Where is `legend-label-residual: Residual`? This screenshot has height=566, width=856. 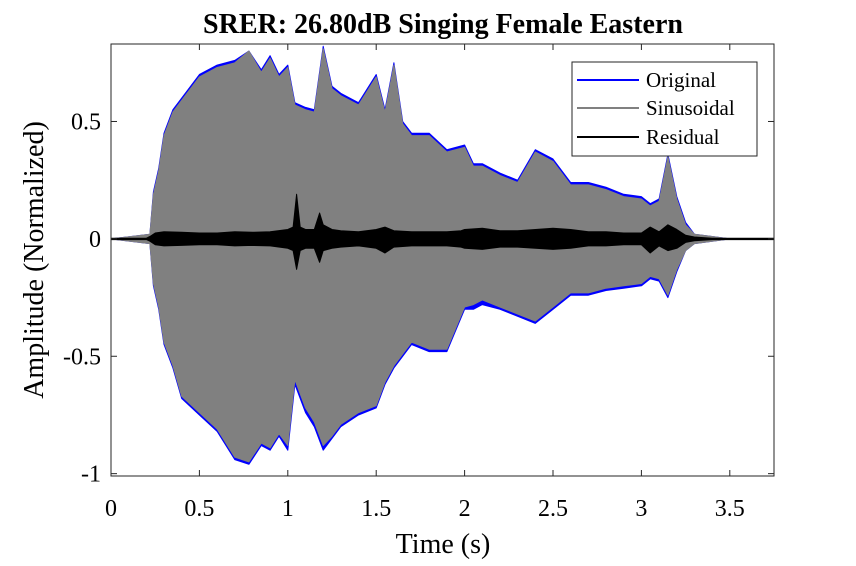 legend-label-residual: Residual is located at coordinates (683, 137).